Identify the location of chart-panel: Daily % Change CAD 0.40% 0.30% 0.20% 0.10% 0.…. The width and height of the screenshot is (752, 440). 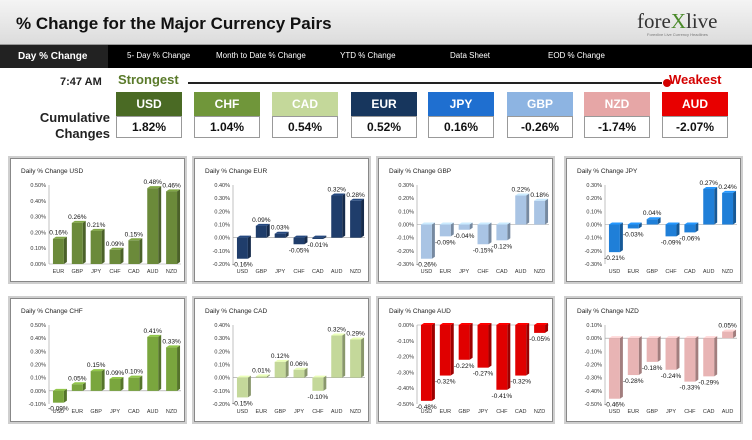
(281, 360).